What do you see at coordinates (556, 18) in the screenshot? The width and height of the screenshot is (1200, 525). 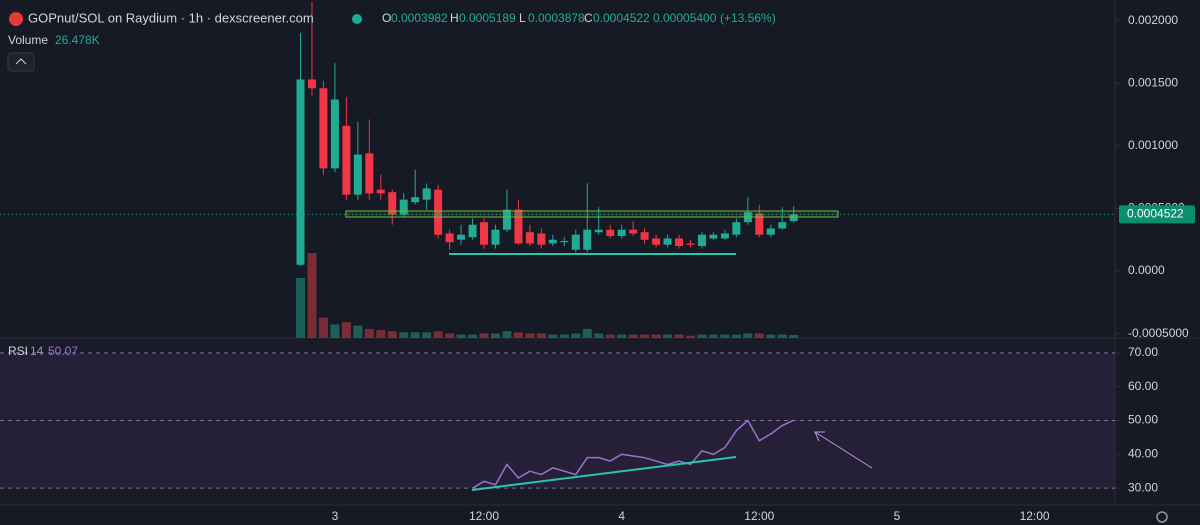 I see `ohlc-value: 0.0003878` at bounding box center [556, 18].